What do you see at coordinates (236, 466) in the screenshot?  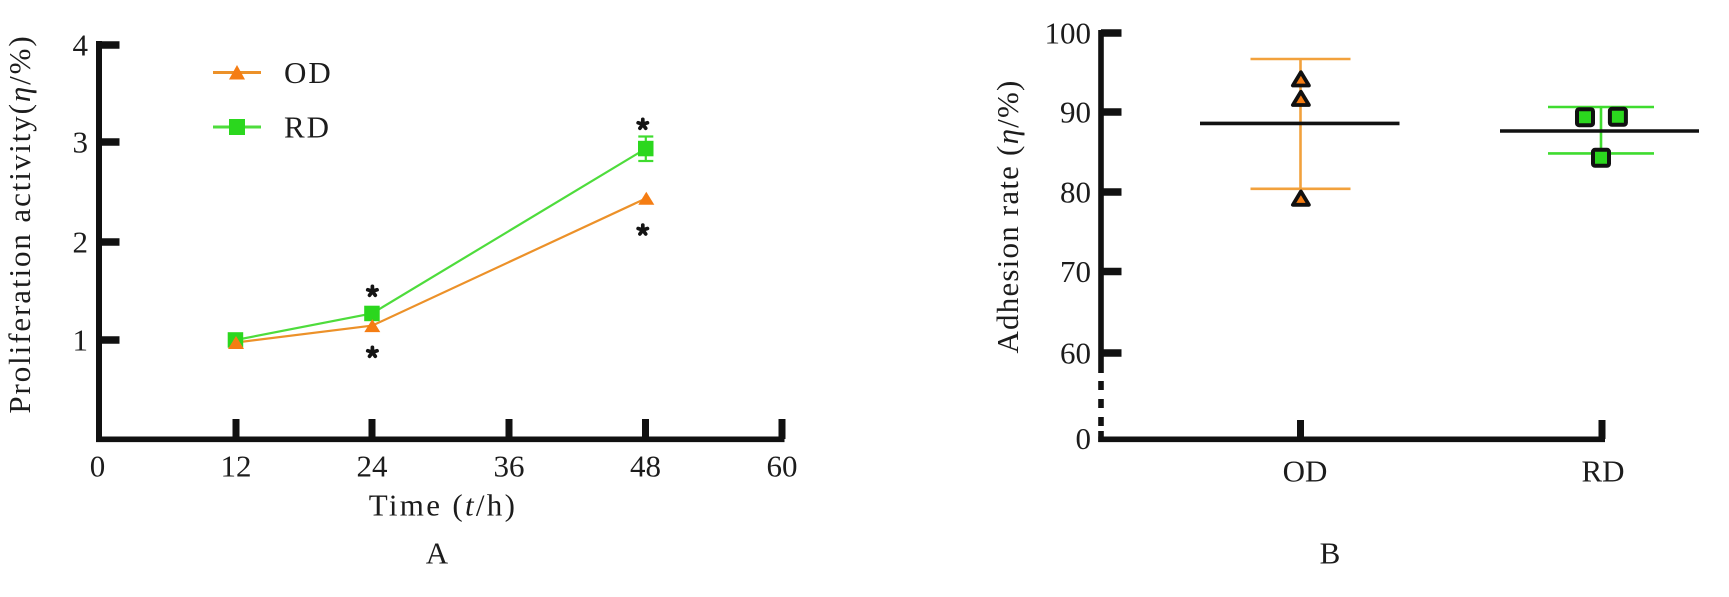 I see `svg-text: 12` at bounding box center [236, 466].